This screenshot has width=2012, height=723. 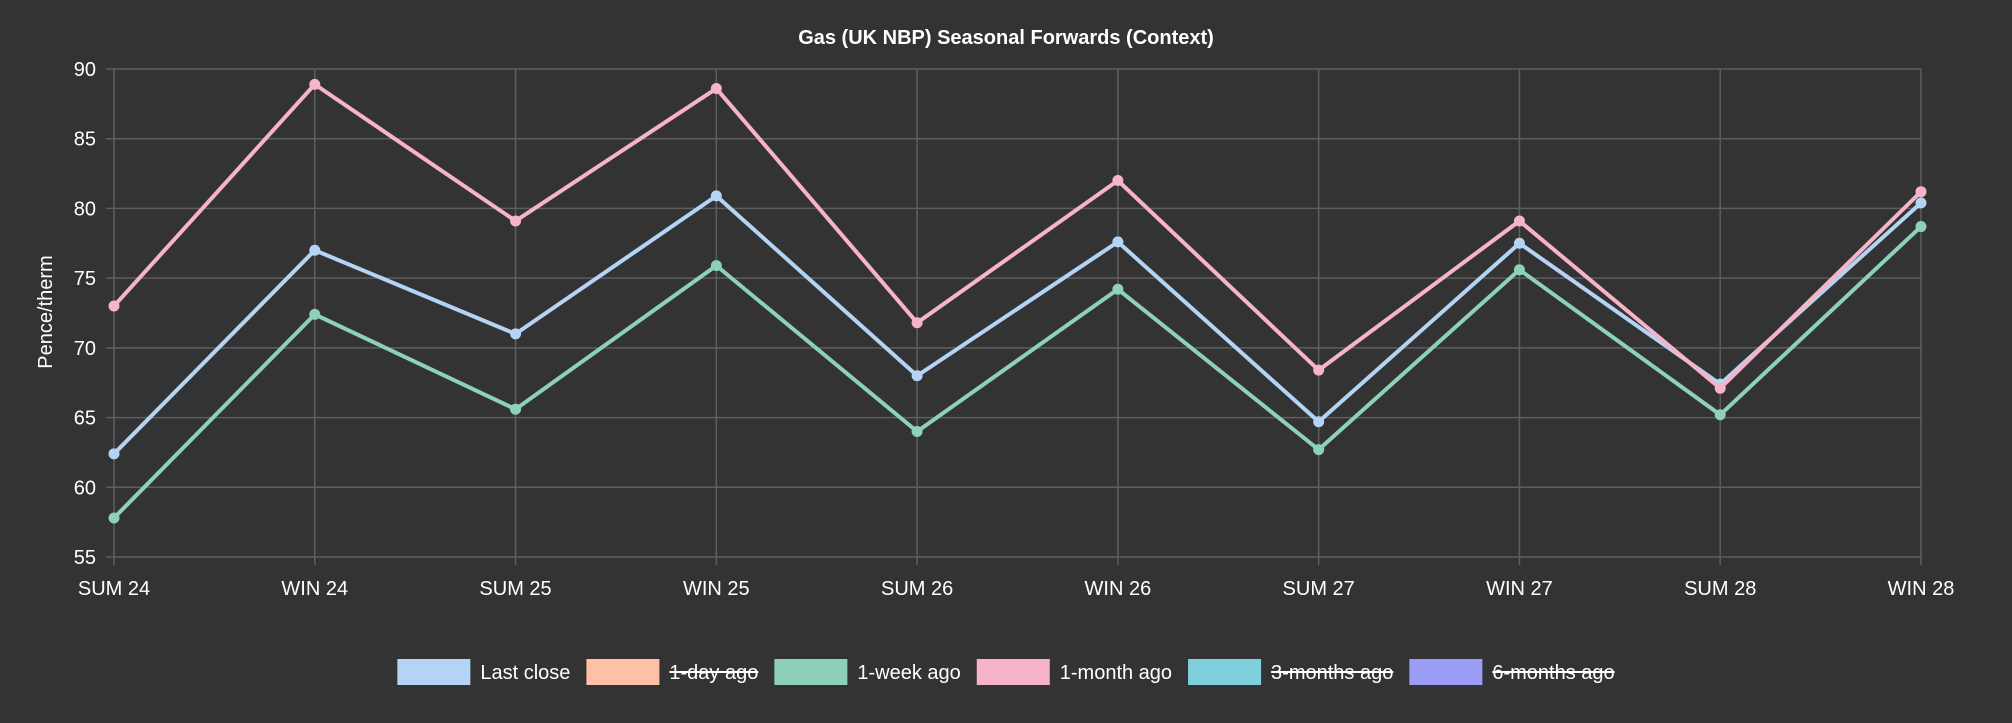 I want to click on legend-item-6-months-ago: 6-months ago, so click(x=1512, y=672).